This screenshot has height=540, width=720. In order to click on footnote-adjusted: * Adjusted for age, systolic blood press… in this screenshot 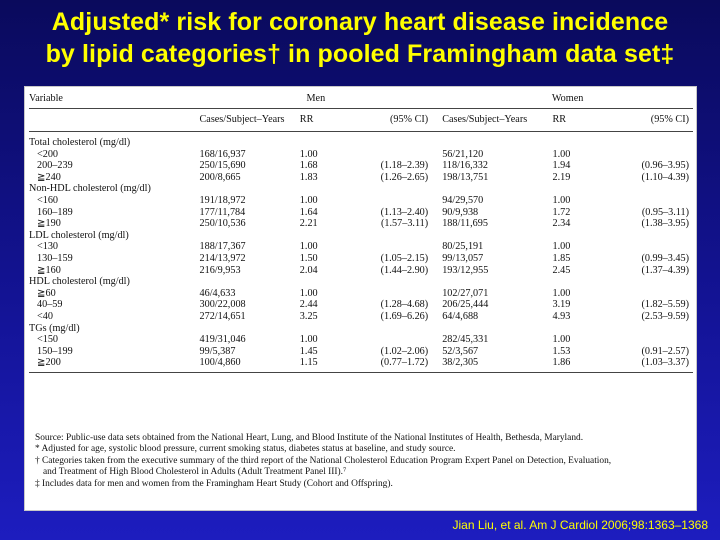, I will do `click(245, 449)`.